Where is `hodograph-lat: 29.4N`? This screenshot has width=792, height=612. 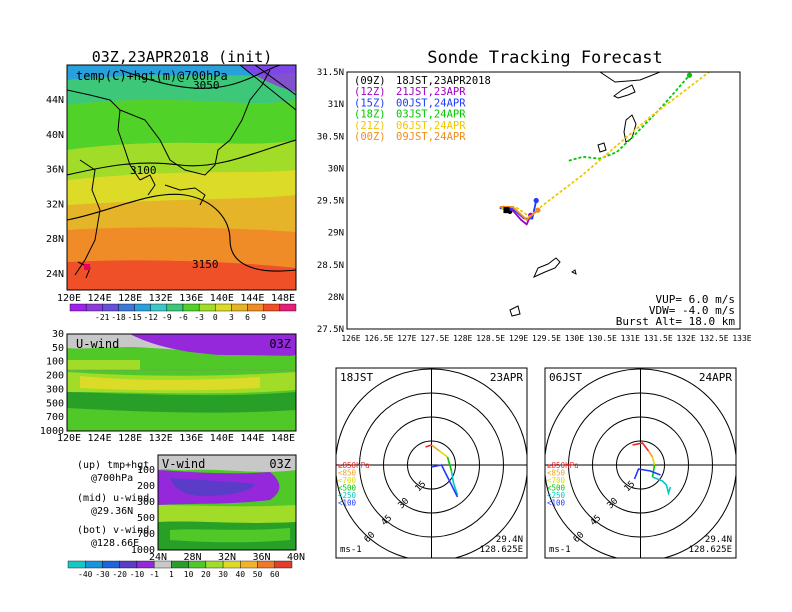 hodograph-lat: 29.4N is located at coordinates (509, 540).